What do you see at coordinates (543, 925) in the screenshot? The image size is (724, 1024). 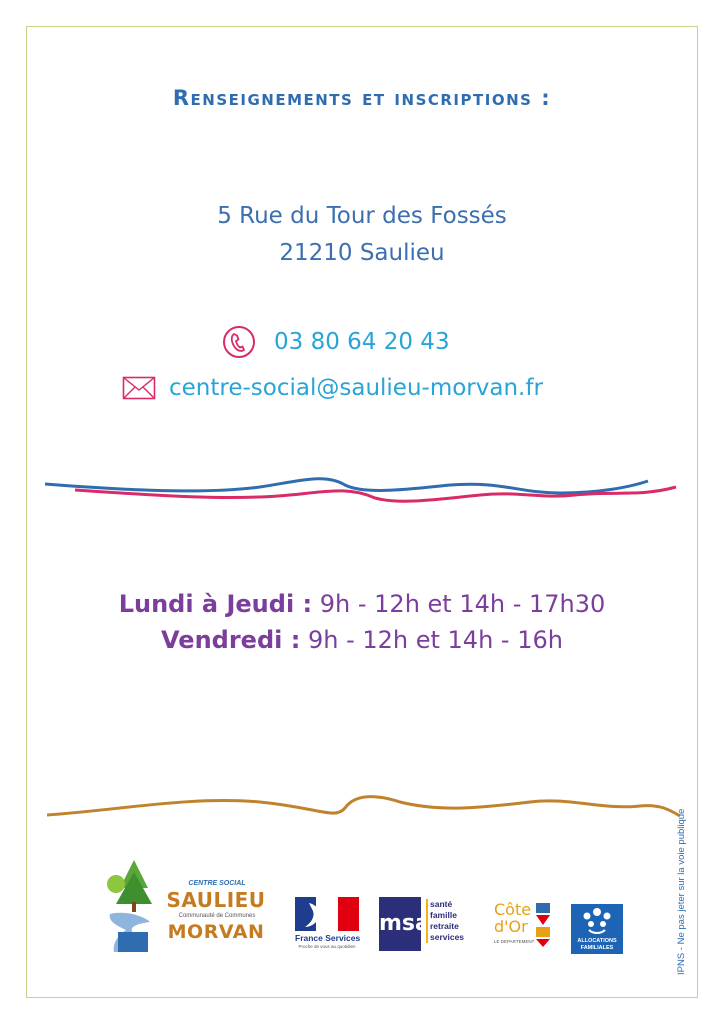 I see `cote-dor-emblem-icon` at bounding box center [543, 925].